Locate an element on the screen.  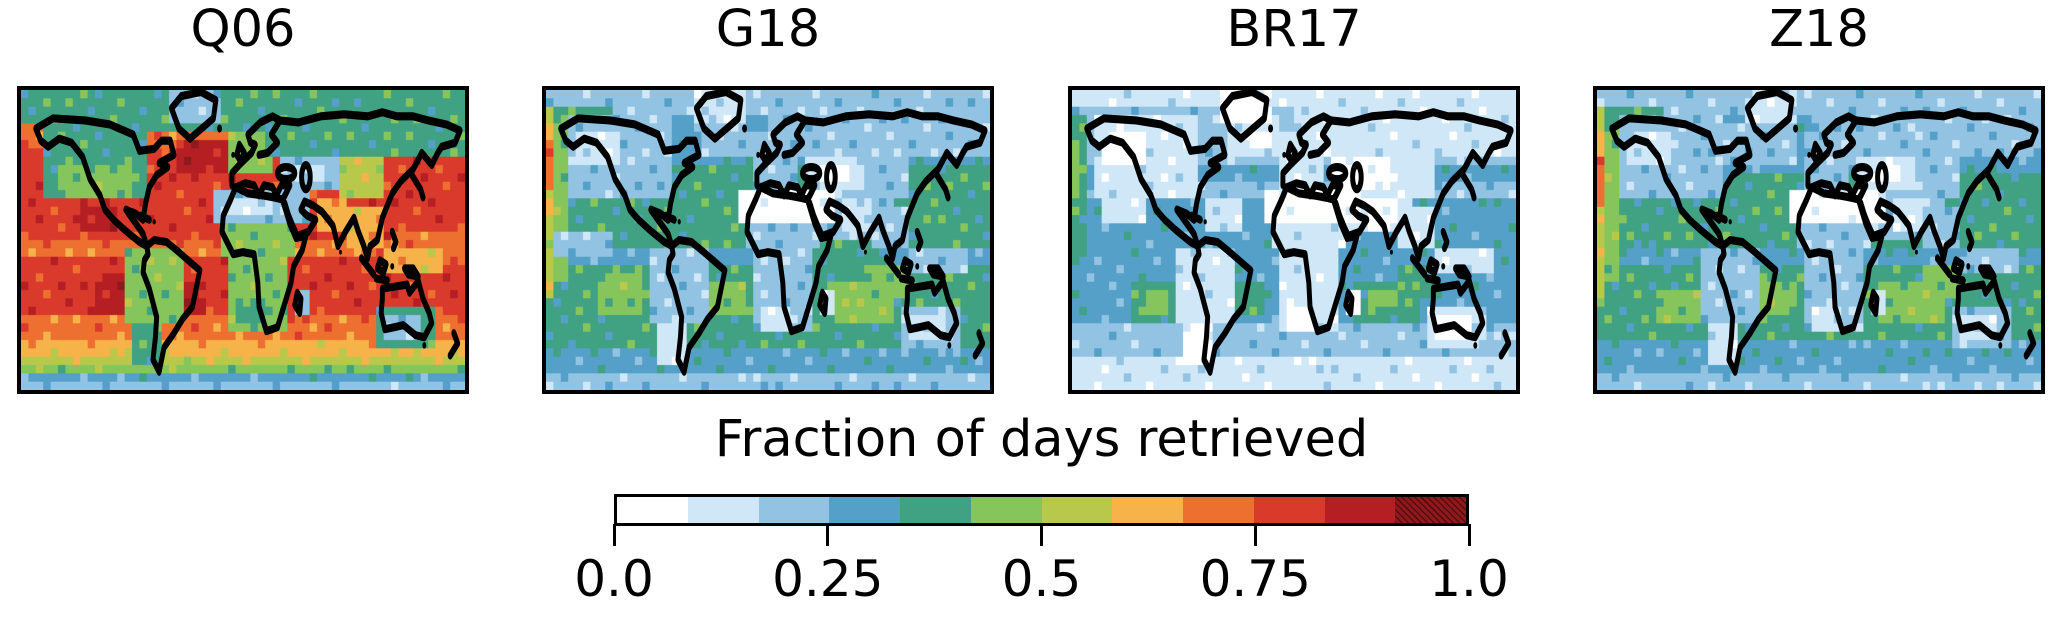
map-title-q06: Q06 is located at coordinates (243, 29).